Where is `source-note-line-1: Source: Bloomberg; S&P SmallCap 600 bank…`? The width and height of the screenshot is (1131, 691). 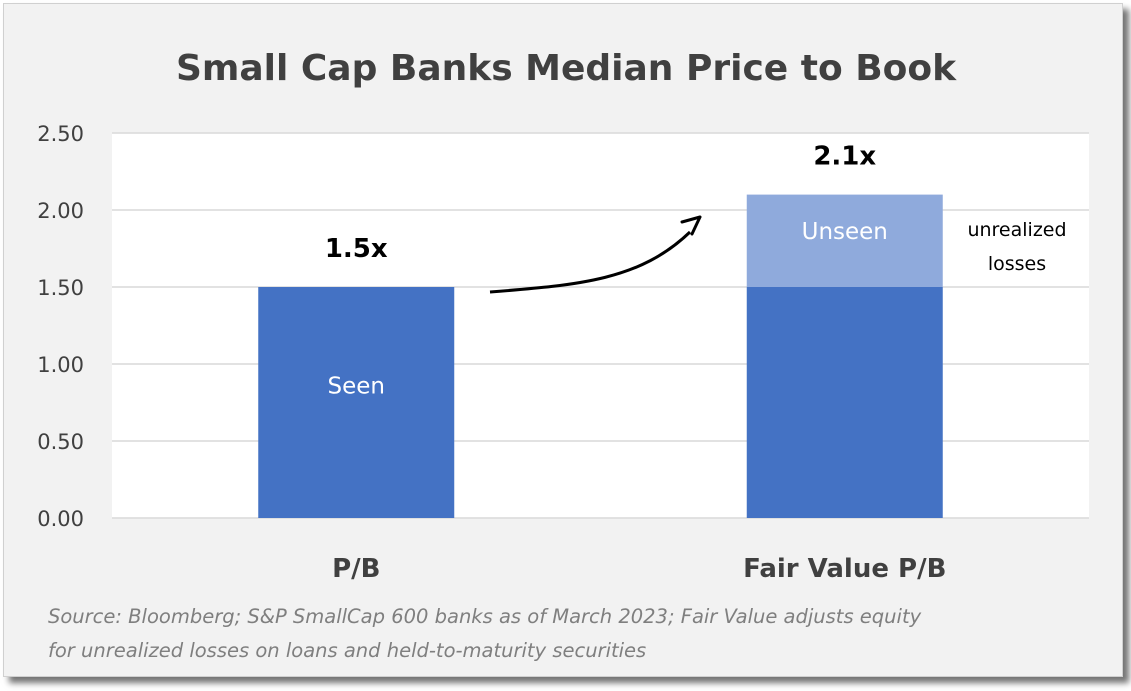 source-note-line-1: Source: Bloomberg; S&P SmallCap 600 bank… is located at coordinates (485, 616).